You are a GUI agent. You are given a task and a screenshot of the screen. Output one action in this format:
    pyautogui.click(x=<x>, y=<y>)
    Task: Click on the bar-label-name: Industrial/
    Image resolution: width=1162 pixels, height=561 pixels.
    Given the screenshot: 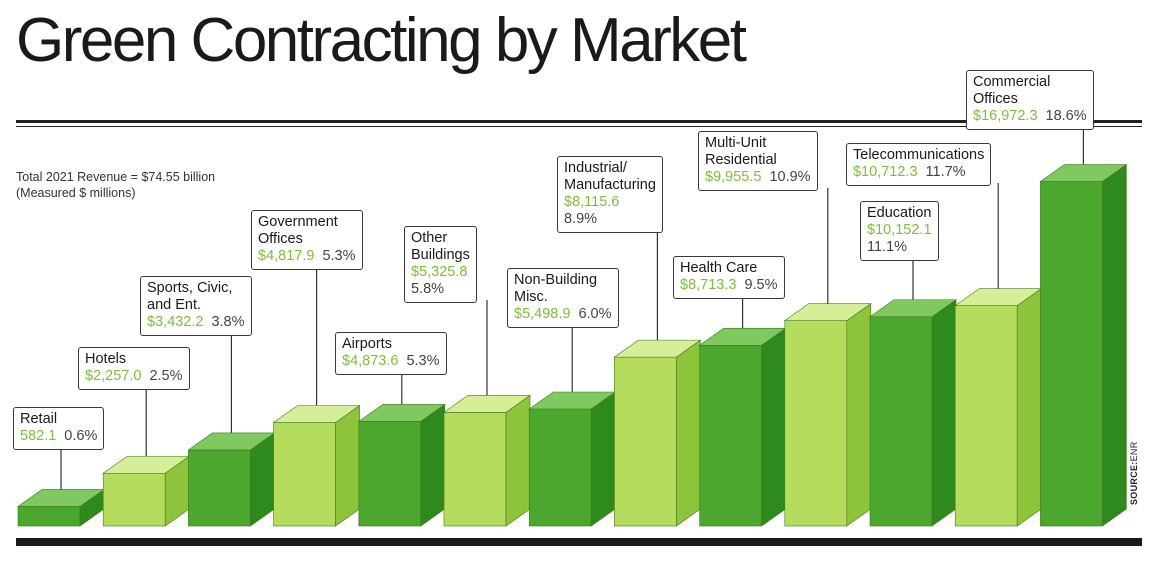 What is the action you would take?
    pyautogui.click(x=595, y=168)
    